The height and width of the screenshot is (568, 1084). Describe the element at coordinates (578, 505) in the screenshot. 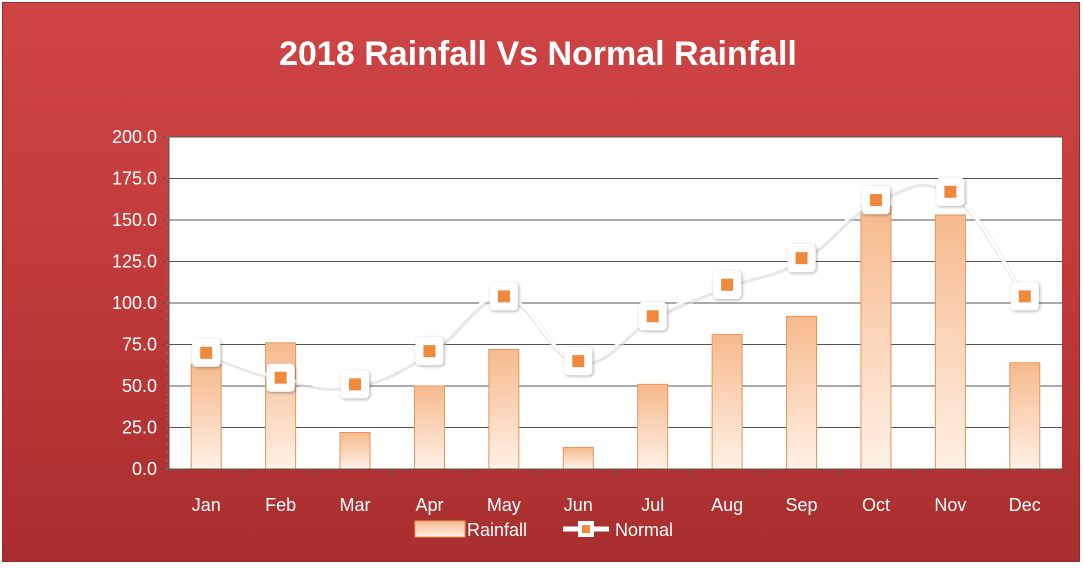

I see `x-tick-label: Jun` at that location.